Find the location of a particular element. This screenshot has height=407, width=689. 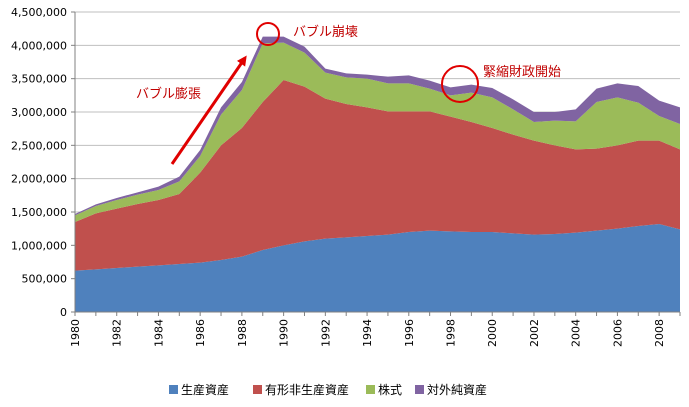

legend-item-production-assets: 生産資産 is located at coordinates (199, 389).